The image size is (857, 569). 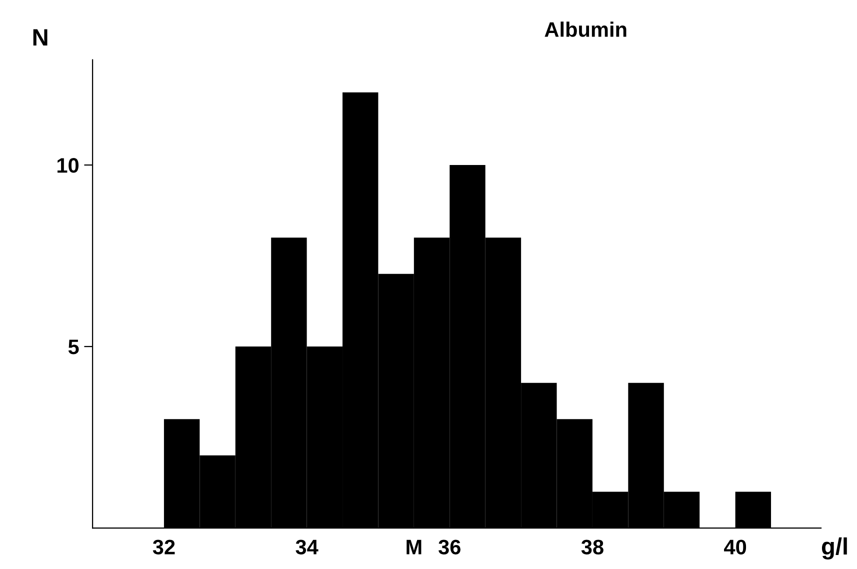 I want to click on annotation: M, so click(x=414, y=547).